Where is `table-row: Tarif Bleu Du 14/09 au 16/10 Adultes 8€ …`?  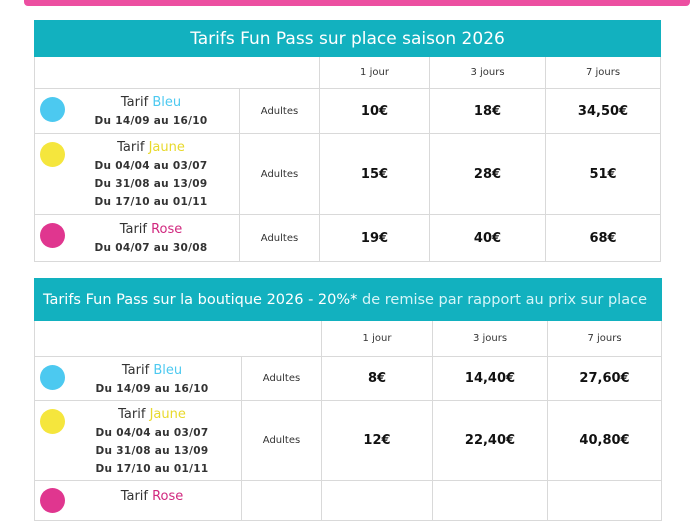
table-row: Tarif Bleu Du 14/09 au 16/10 Adultes 8€ … is located at coordinates (348, 378).